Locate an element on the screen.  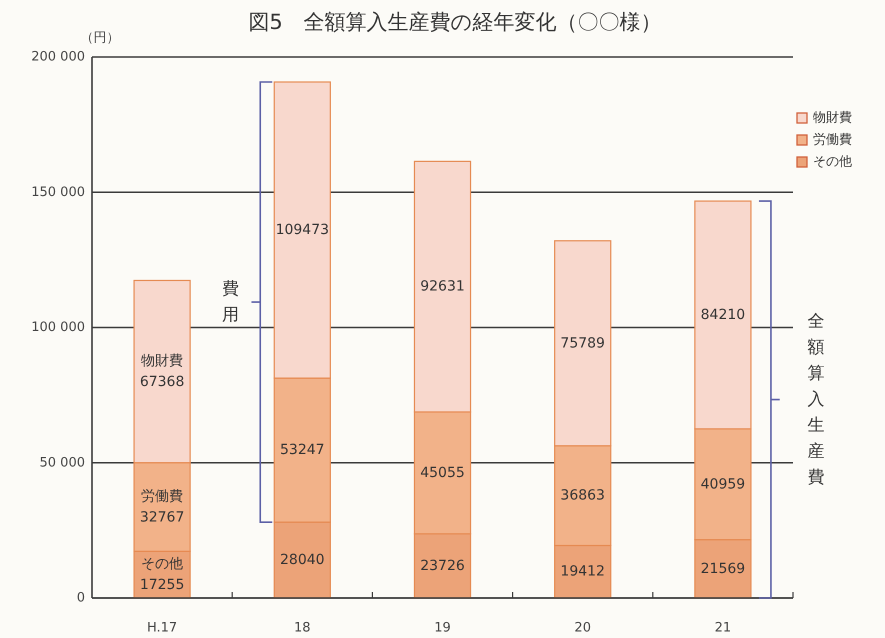
chart-title: 図5 全額算入生産費の経年変化（〇〇様） is located at coordinates (455, 22).